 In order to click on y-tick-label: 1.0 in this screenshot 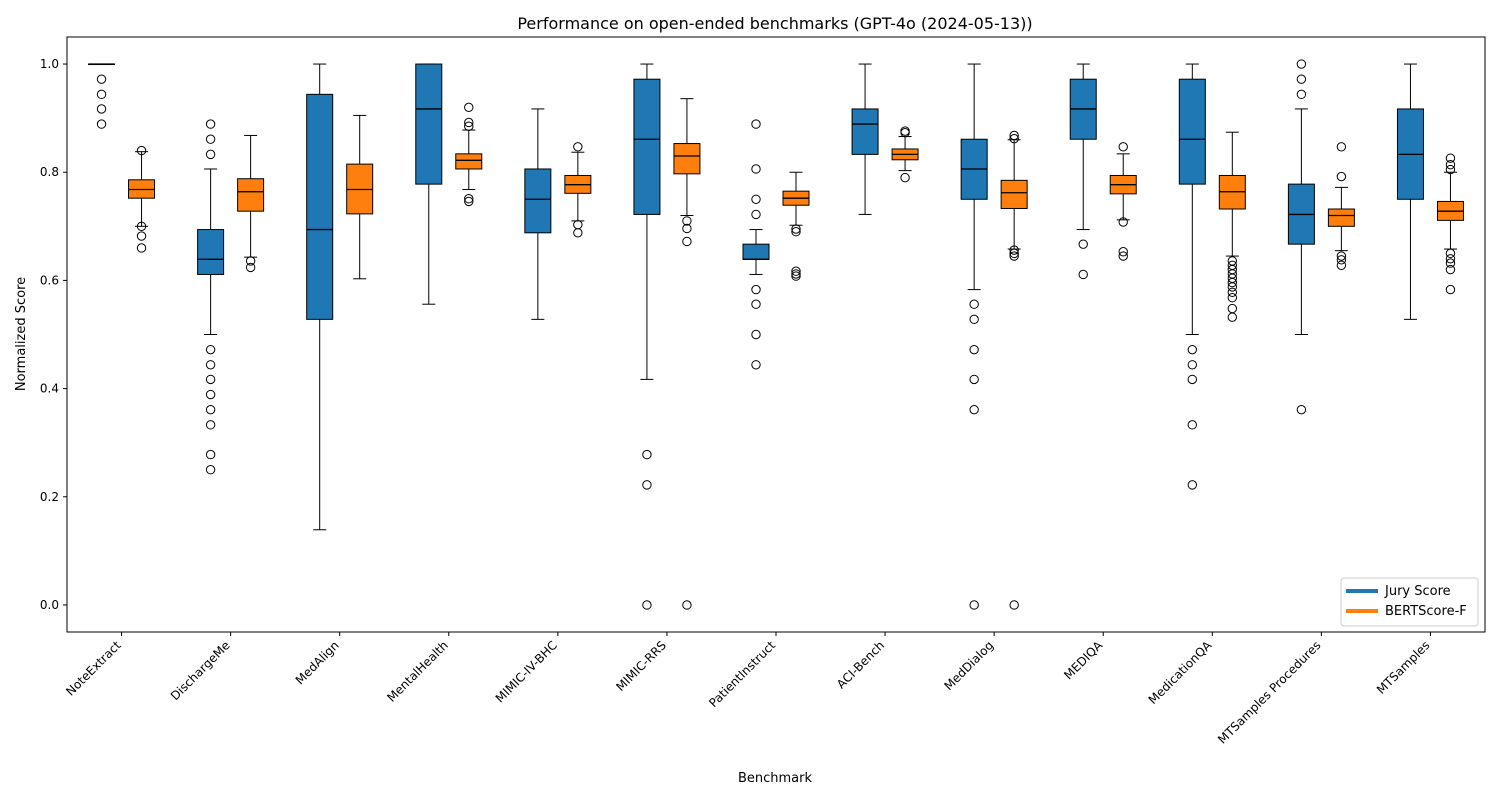, I will do `click(49, 64)`.